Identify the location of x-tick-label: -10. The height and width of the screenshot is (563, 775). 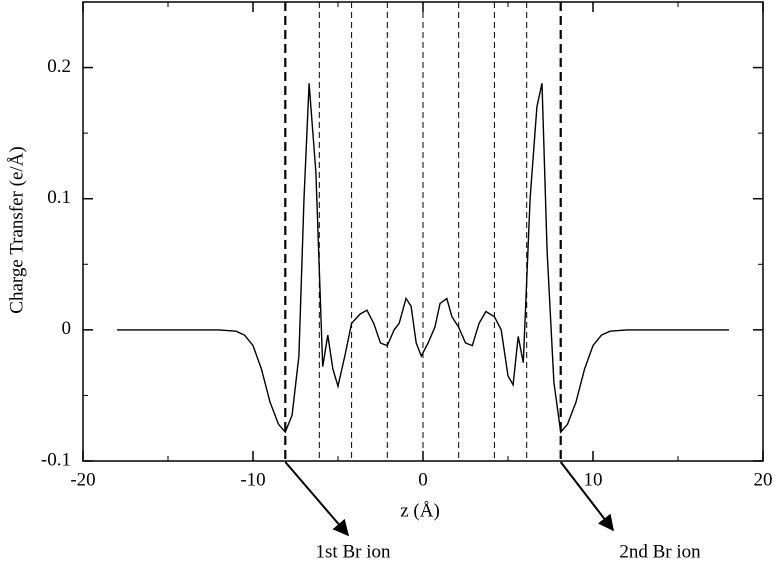
(252, 479).